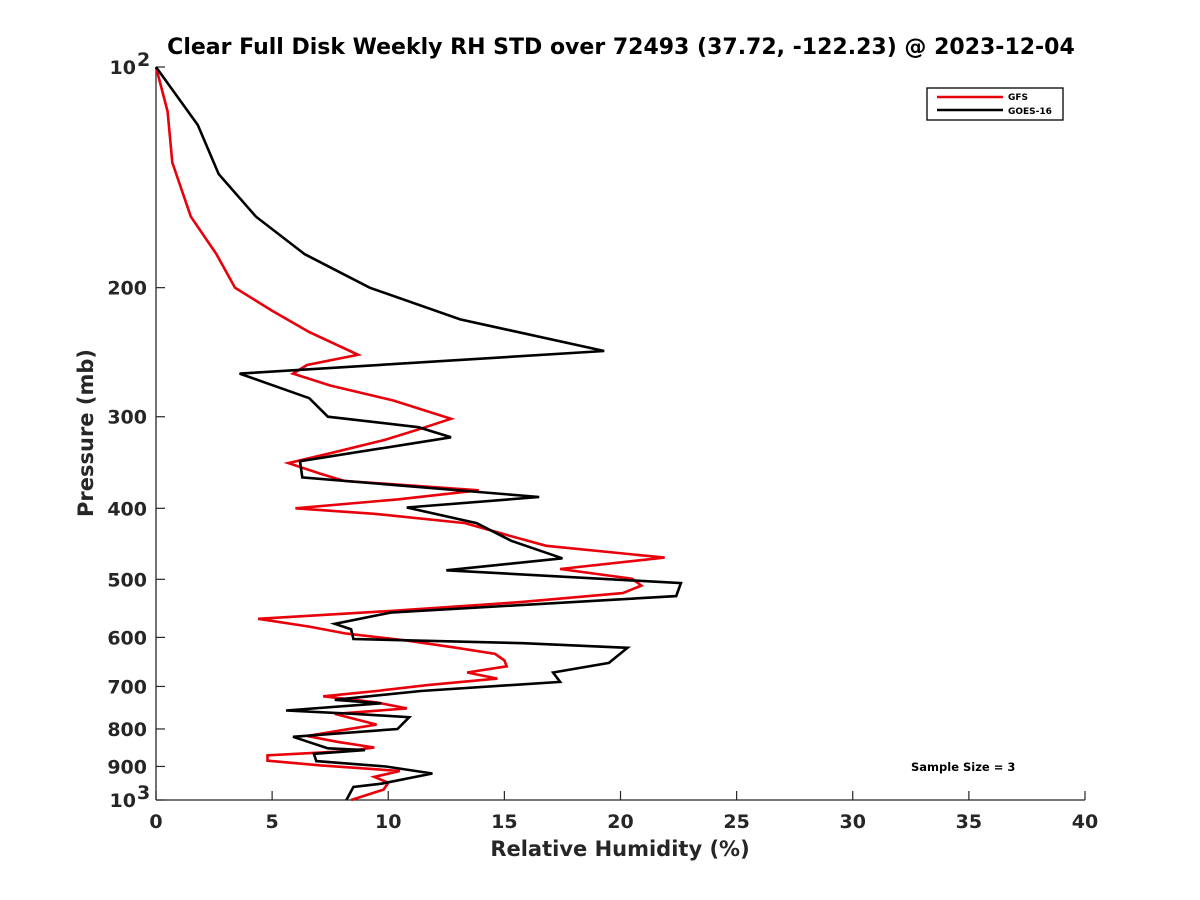  I want to click on legend: GFS GOES-16, so click(995, 104).